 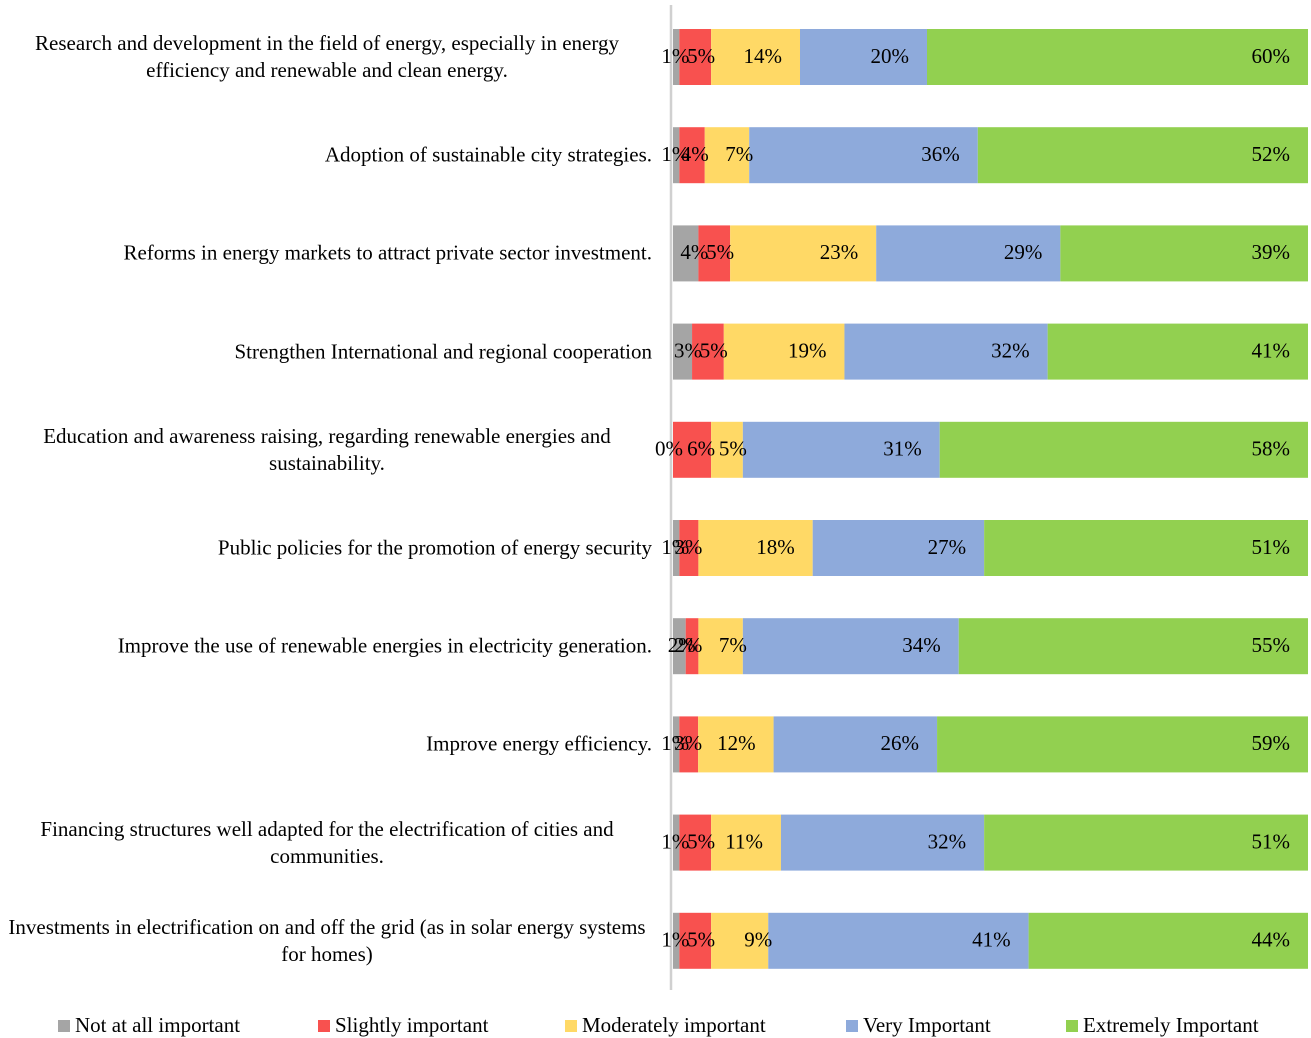 What do you see at coordinates (701, 449) in the screenshot?
I see `data-label: 6%` at bounding box center [701, 449].